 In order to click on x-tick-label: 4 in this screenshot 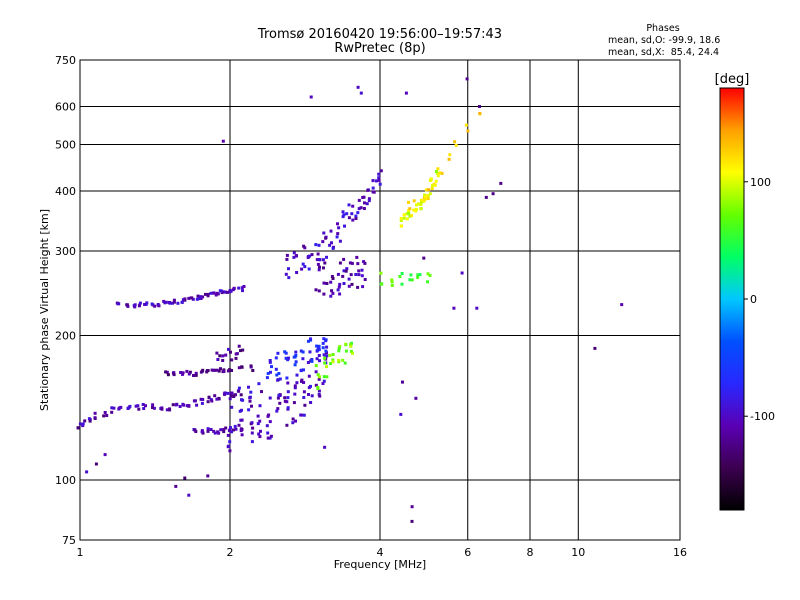, I will do `click(380, 552)`.